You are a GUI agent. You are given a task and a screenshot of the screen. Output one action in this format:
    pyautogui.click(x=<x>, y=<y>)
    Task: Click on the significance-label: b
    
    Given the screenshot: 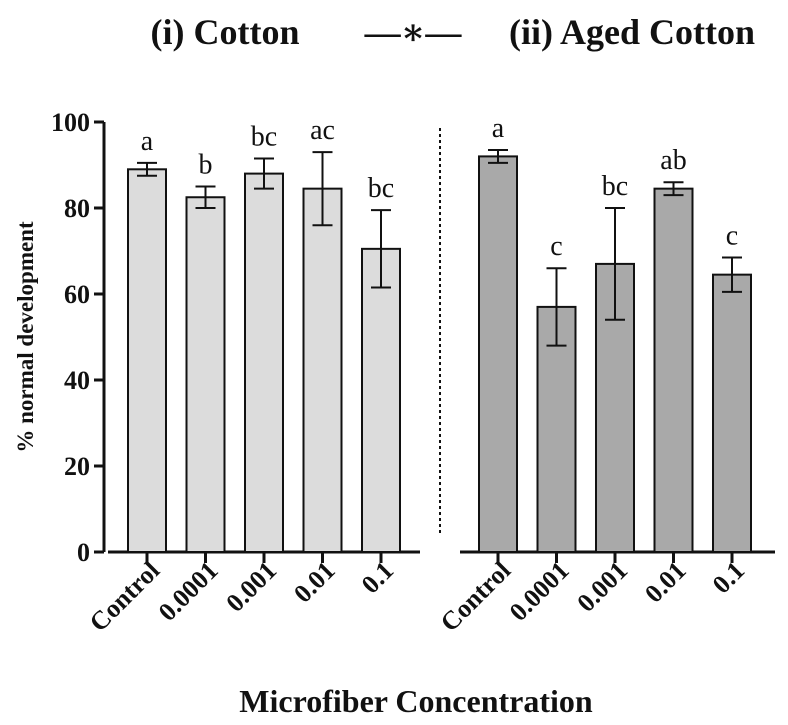 What is the action you would take?
    pyautogui.click(x=206, y=165)
    